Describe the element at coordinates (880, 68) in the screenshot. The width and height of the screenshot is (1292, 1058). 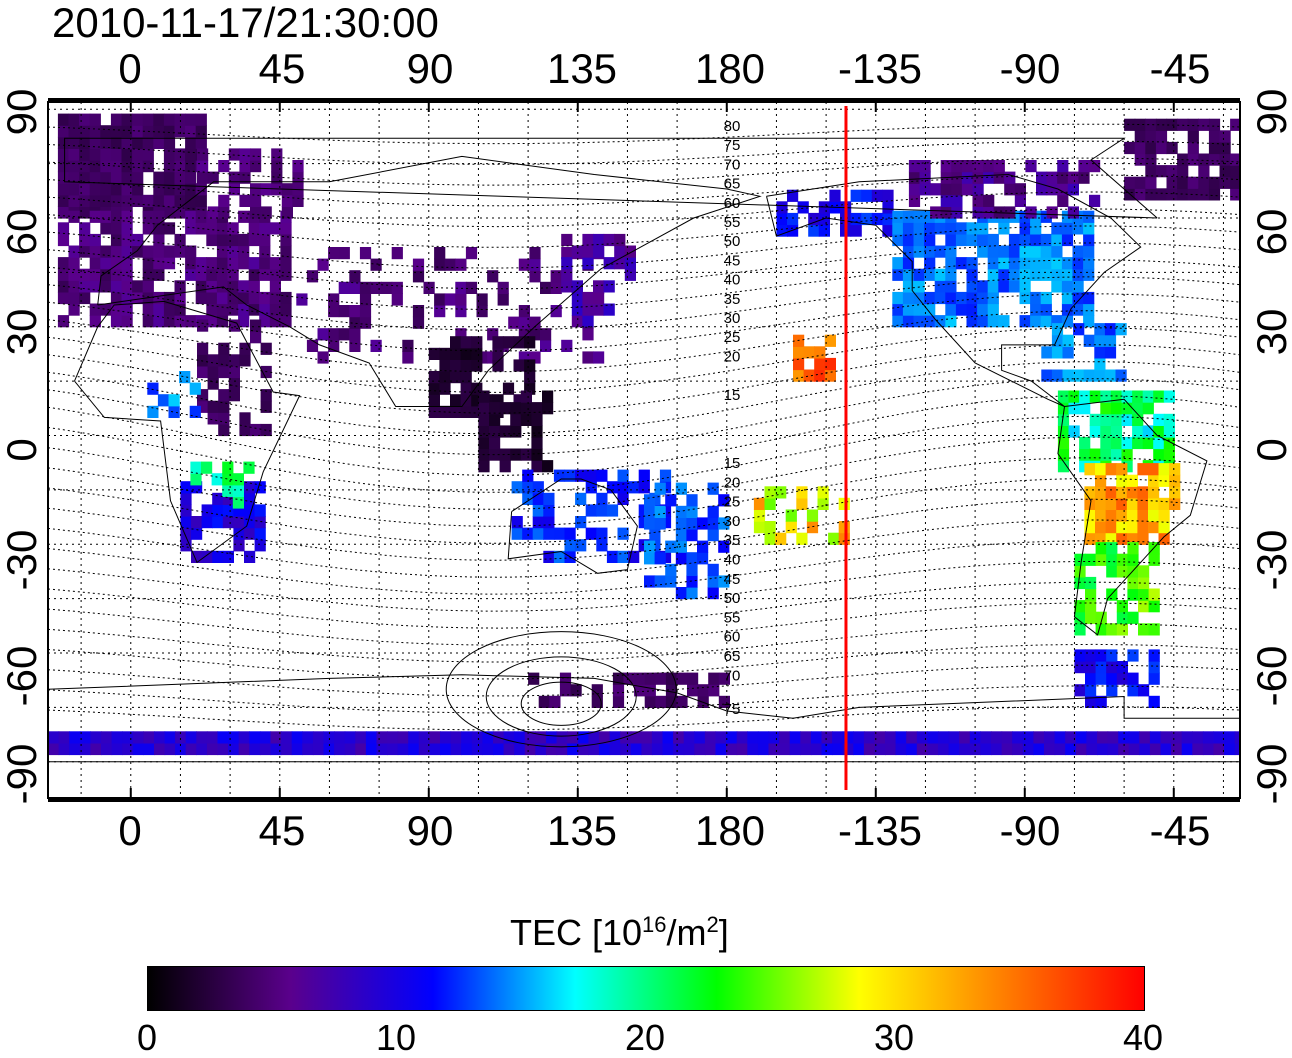
I see `lon-tick-top: -135` at that location.